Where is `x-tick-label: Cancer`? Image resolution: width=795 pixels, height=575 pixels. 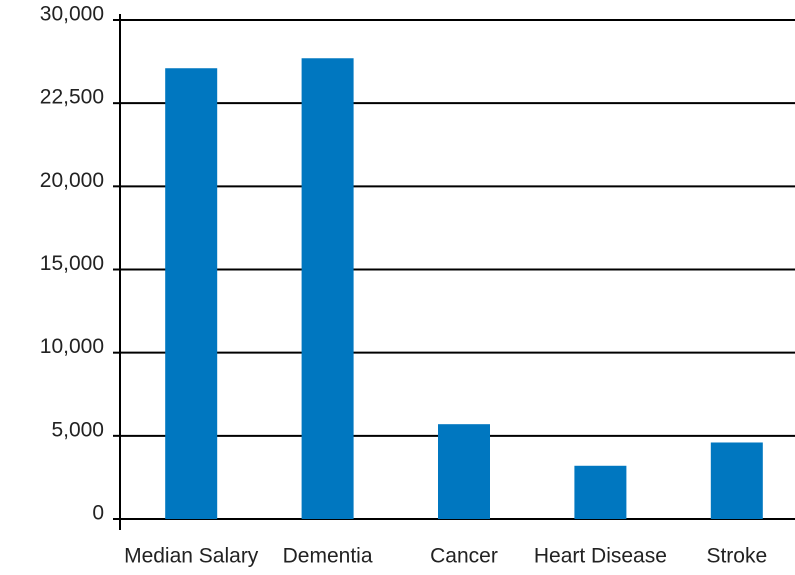 x-tick-label: Cancer is located at coordinates (464, 556).